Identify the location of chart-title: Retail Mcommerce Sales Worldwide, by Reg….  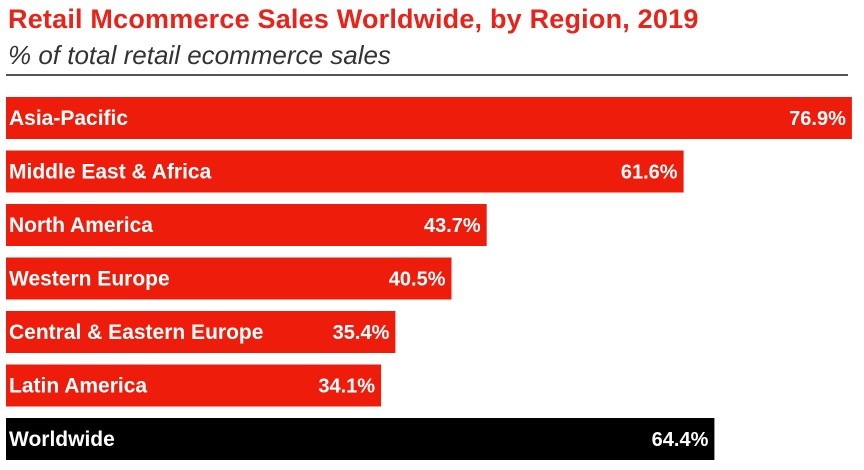
(353, 19).